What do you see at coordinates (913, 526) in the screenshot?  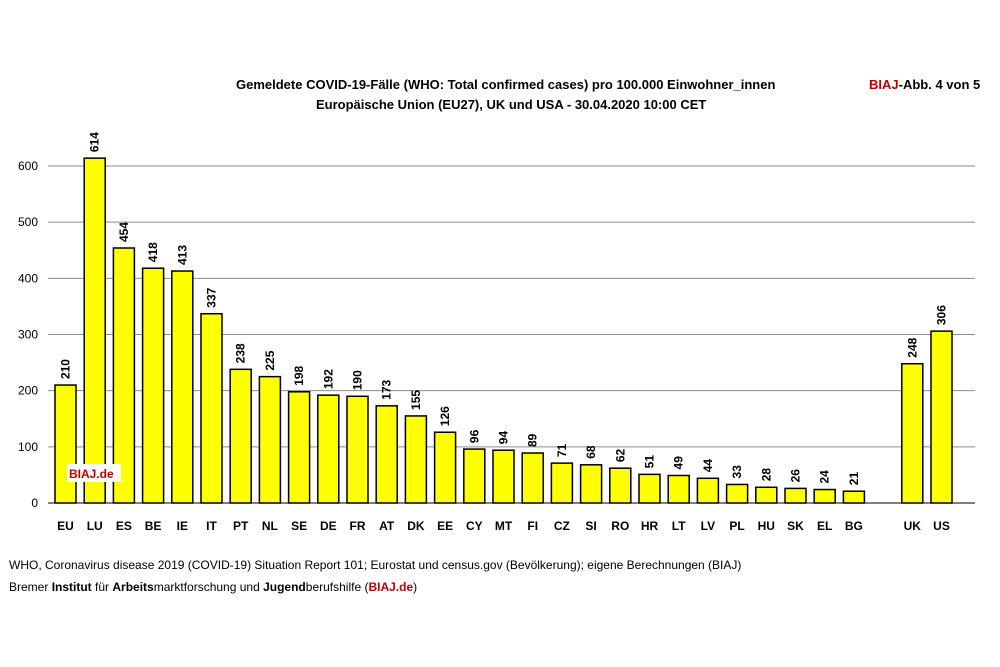 I see `x-tick-label: UK` at bounding box center [913, 526].